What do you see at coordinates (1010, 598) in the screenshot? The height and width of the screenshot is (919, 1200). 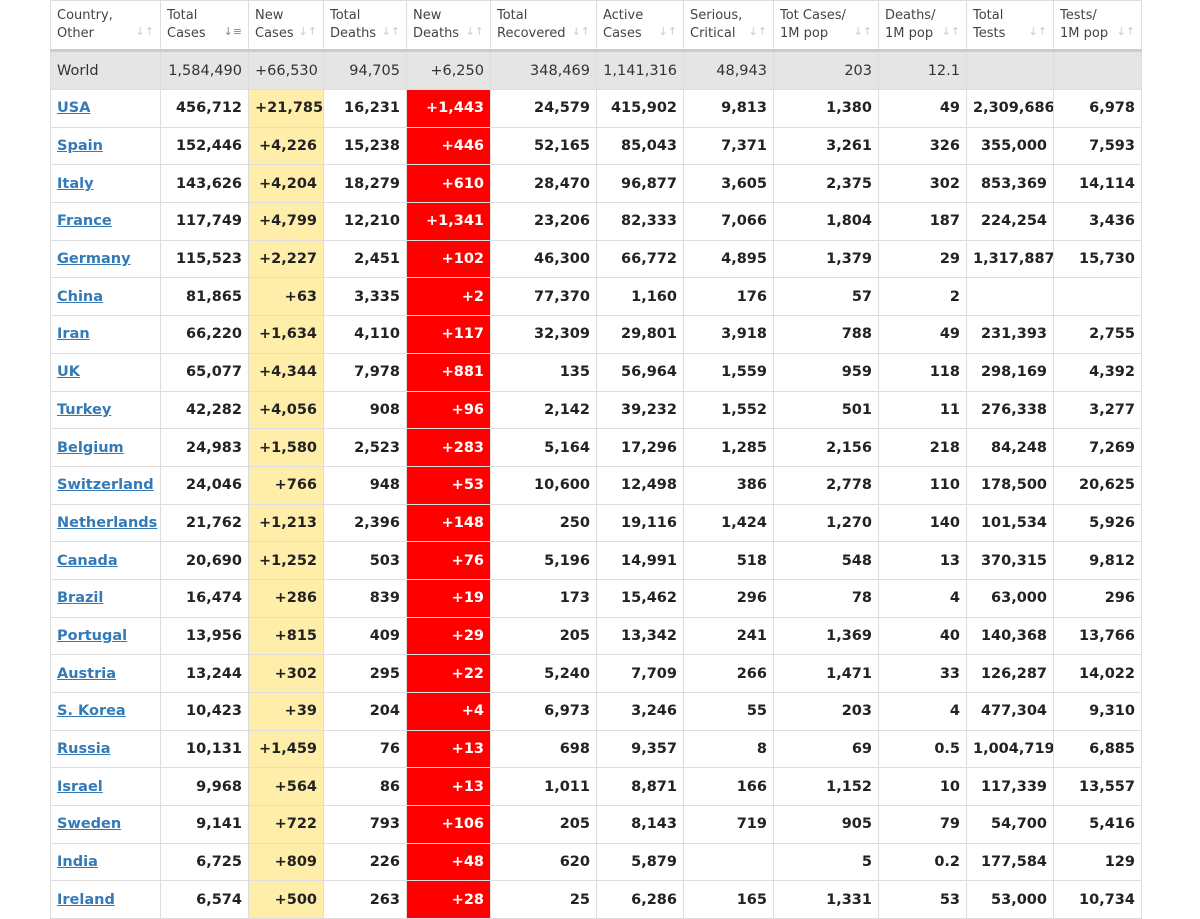 I see `total-tests-cell: 63,000` at bounding box center [1010, 598].